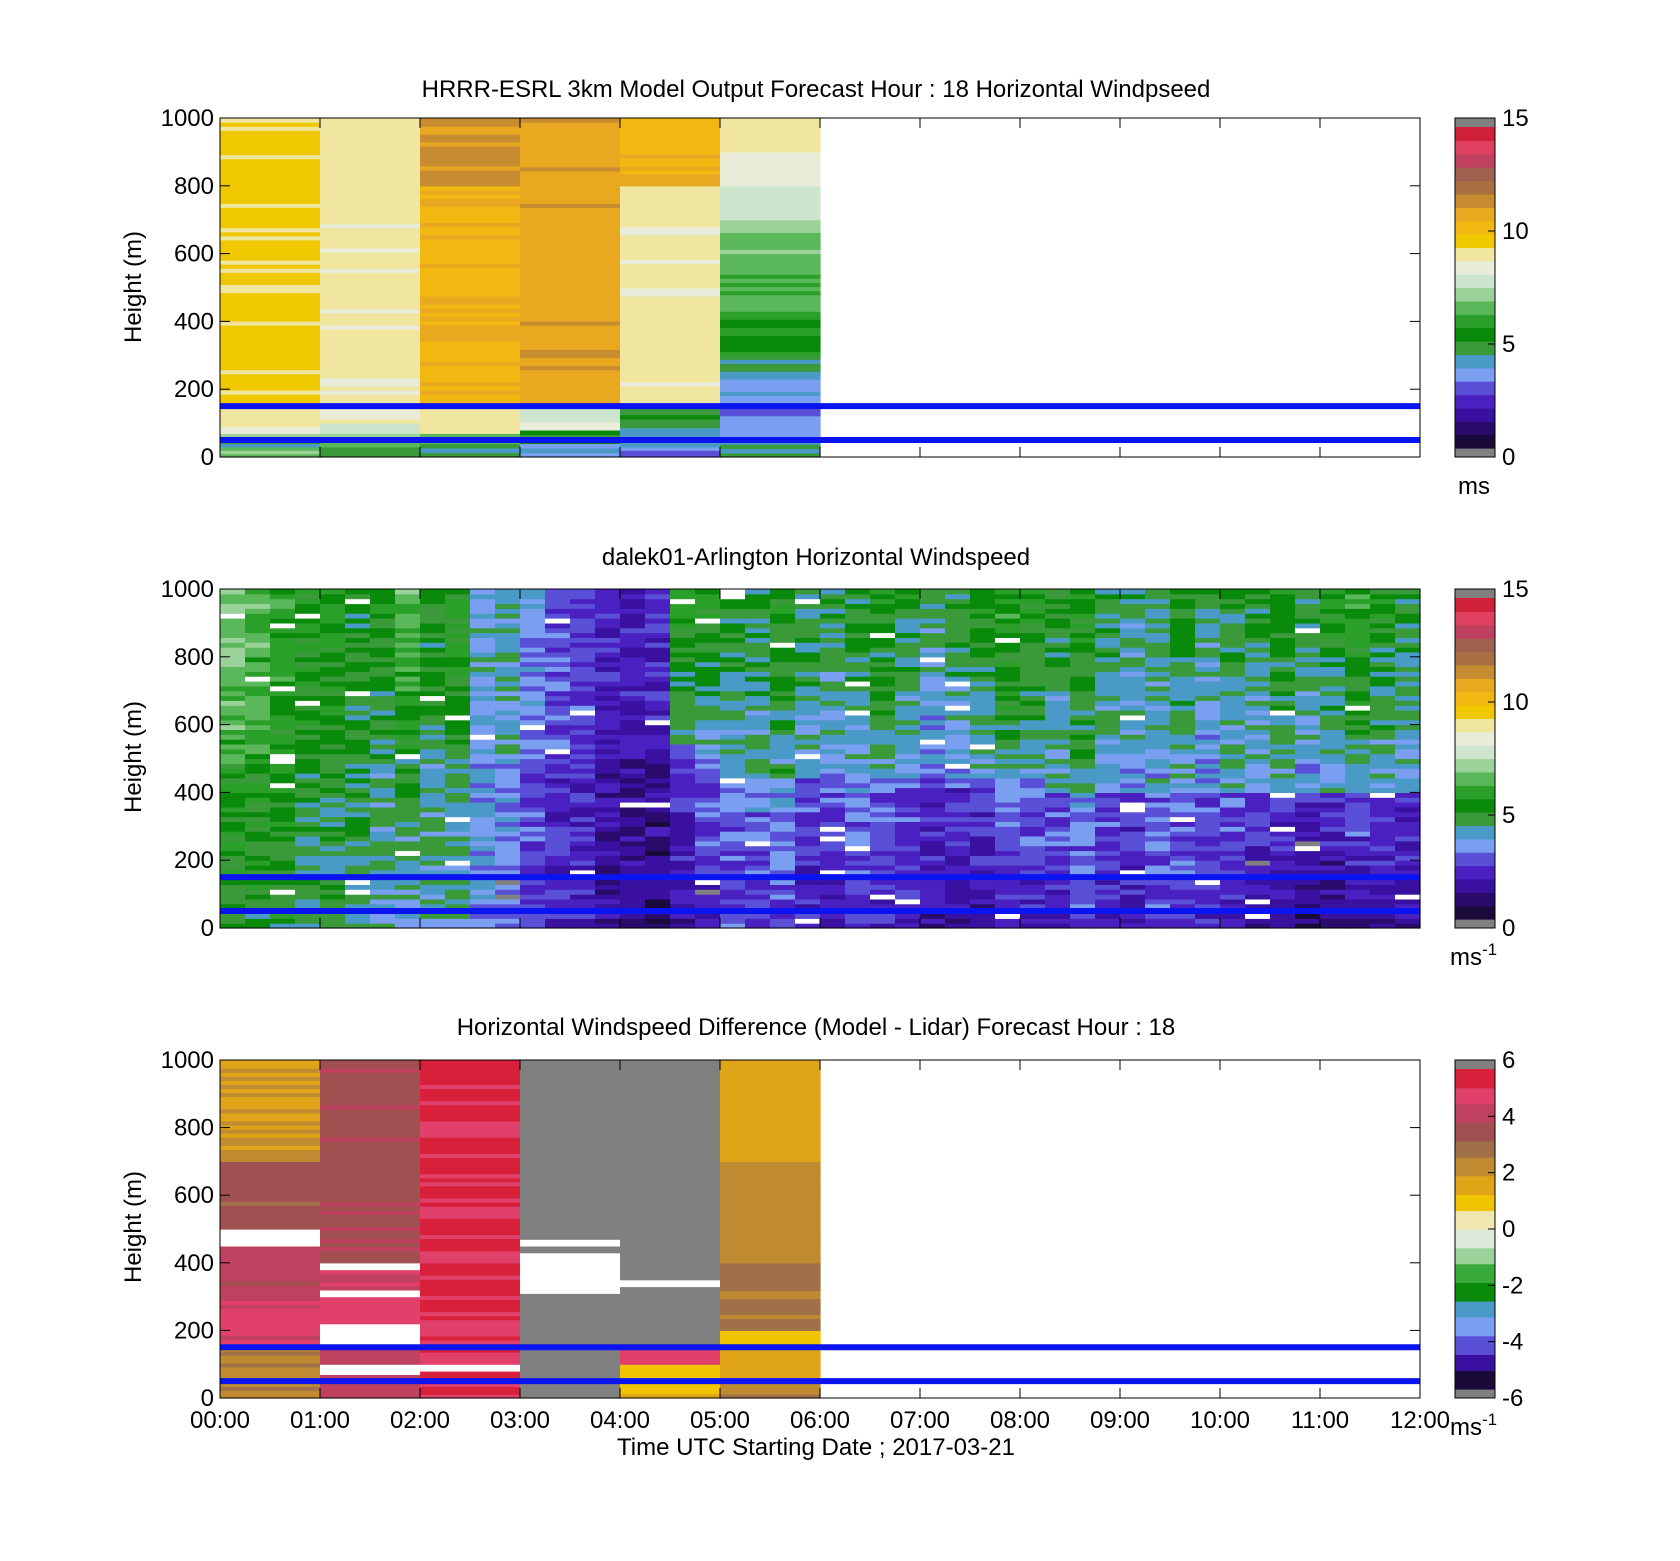 The image size is (1680, 1561). Describe the element at coordinates (1473, 1425) in the screenshot. I see `colorbar-unit-label: ms-1` at that location.